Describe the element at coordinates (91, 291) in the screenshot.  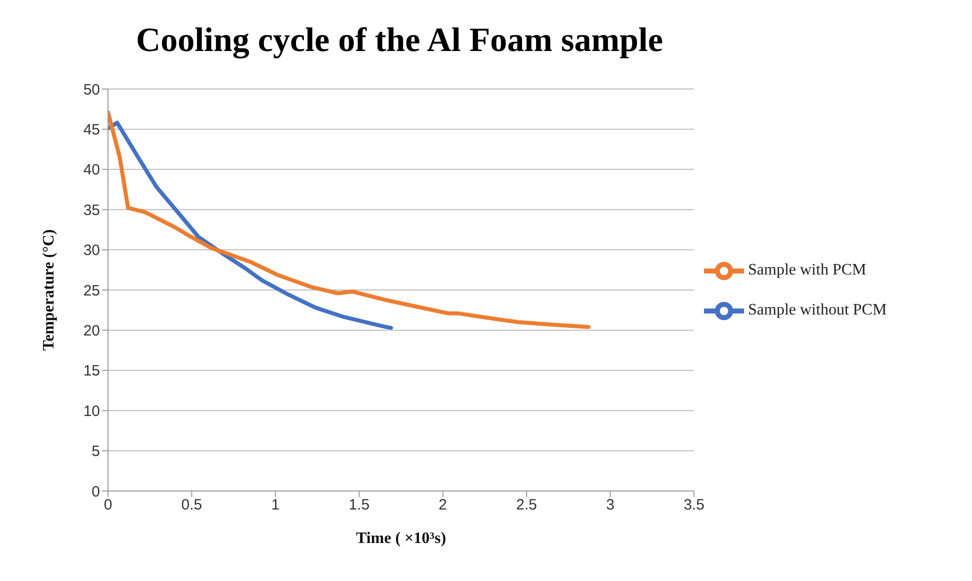
I see `y-tick-label: 25` at that location.